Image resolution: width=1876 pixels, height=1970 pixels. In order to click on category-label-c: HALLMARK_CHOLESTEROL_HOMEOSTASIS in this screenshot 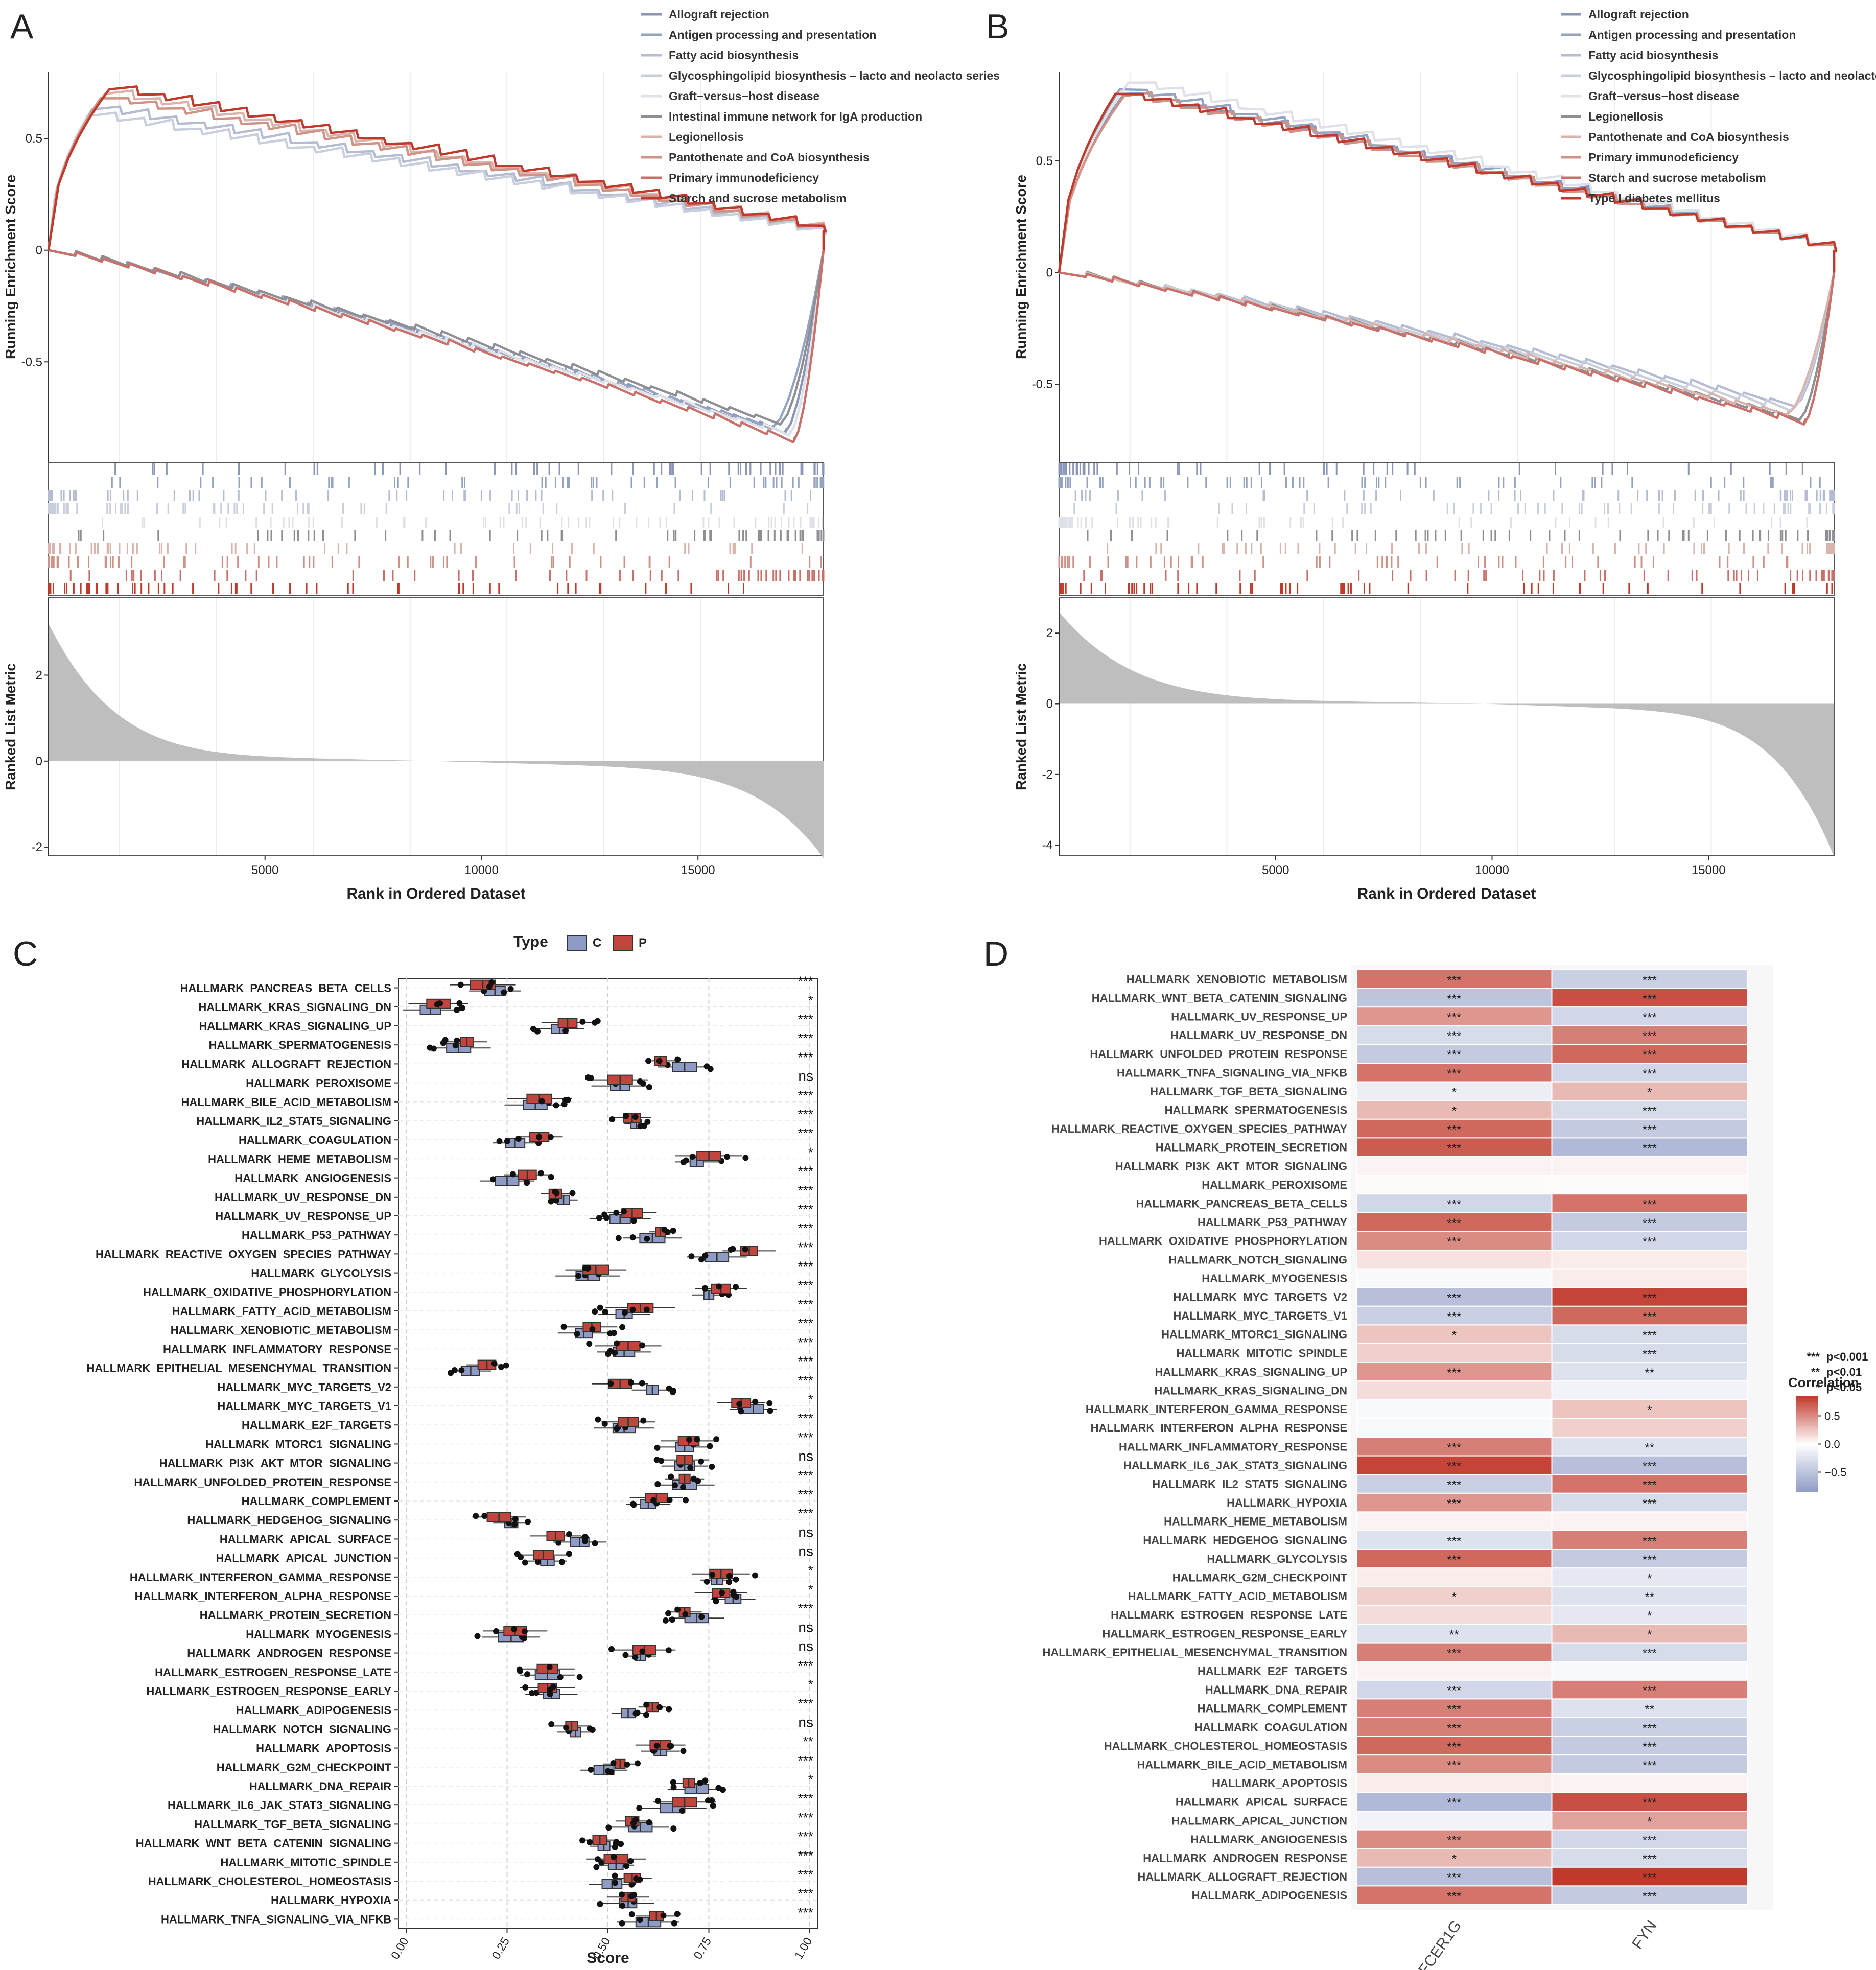, I will do `click(269, 1881)`.